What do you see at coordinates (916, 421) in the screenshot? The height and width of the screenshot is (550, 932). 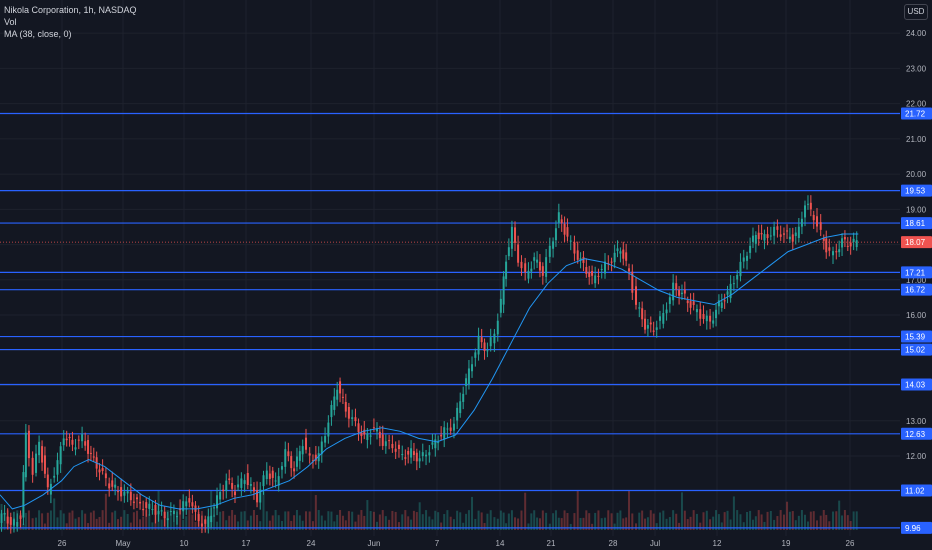 I see `price-tick-label: 13.00` at bounding box center [916, 421].